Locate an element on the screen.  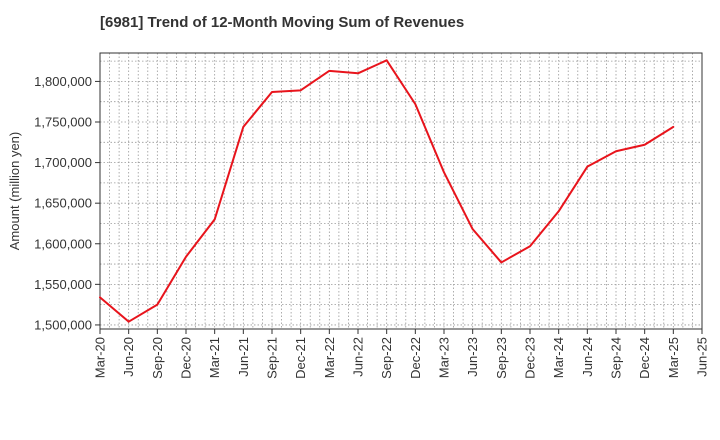
y-tick-label: 1,700,000 is located at coordinates (63, 162).